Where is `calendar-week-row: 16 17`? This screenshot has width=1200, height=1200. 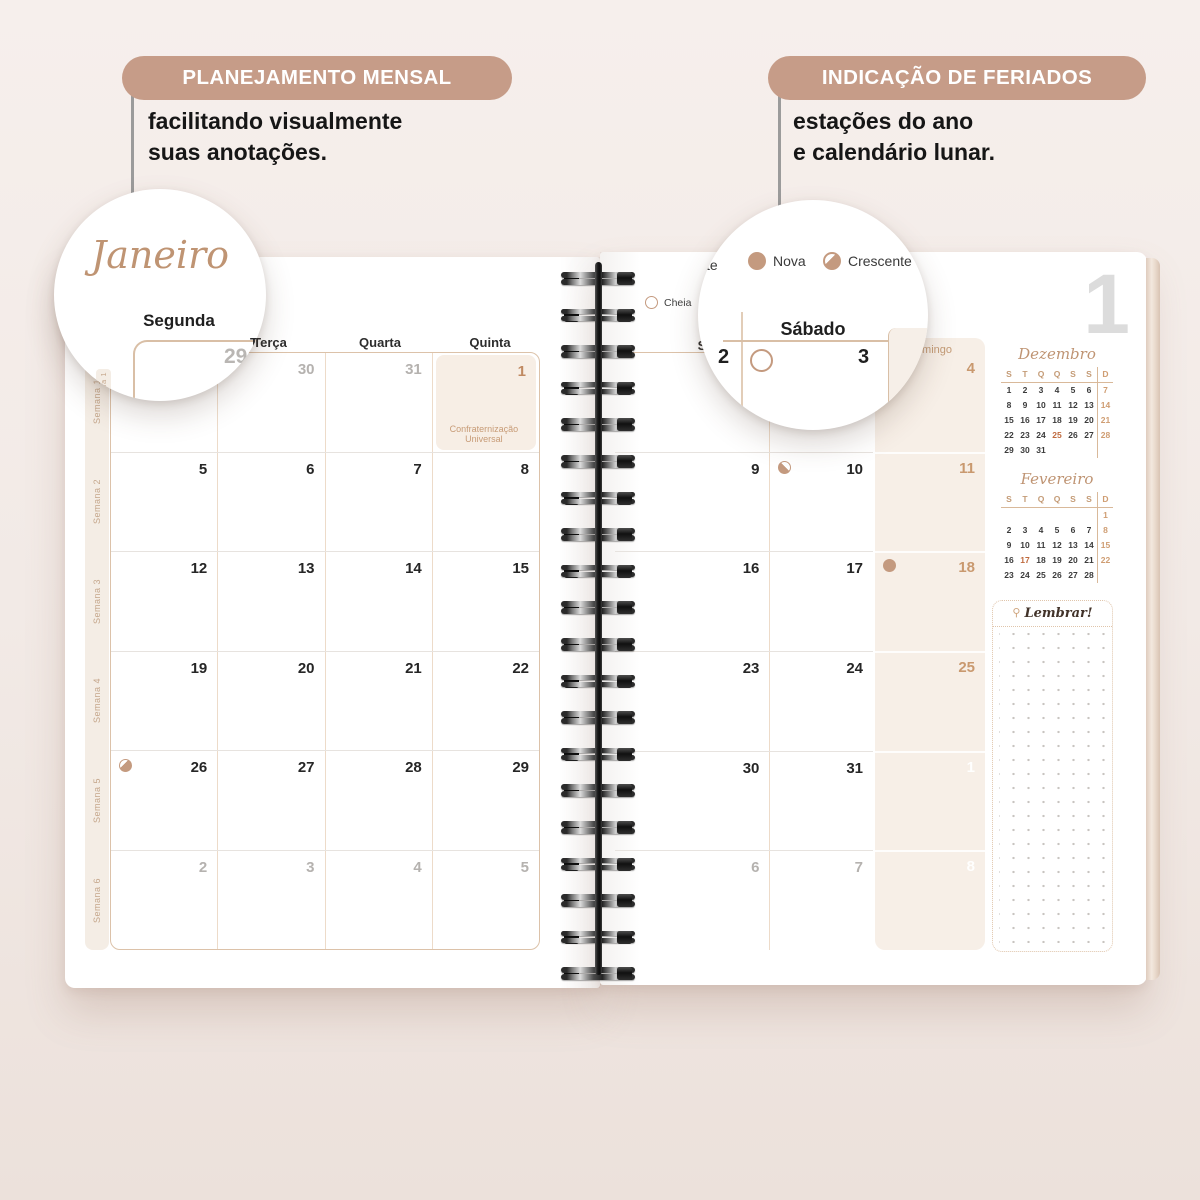 calendar-week-row: 16 17 is located at coordinates (744, 601).